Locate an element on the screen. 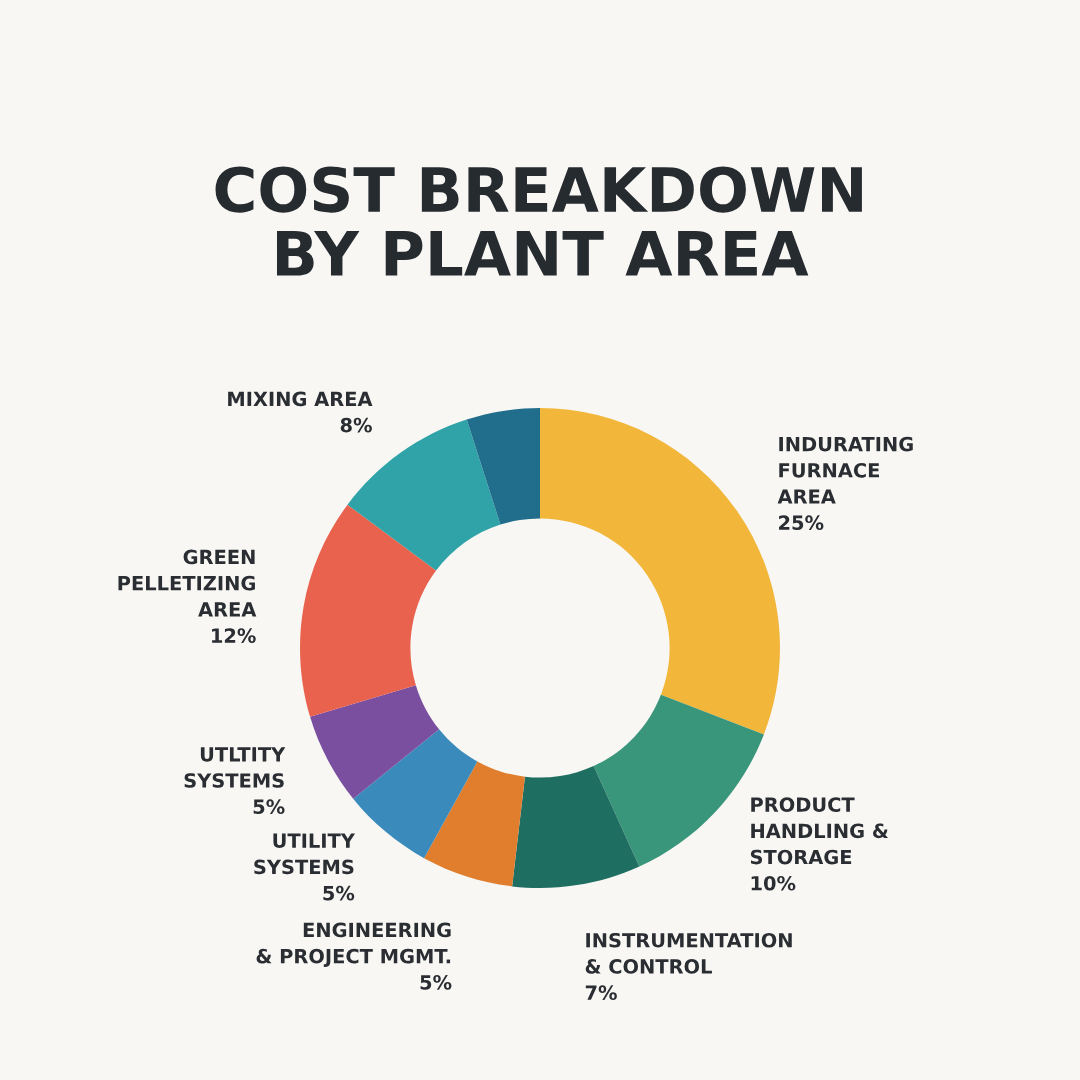 Image resolution: width=1080 pixels, height=1080 pixels. slice-label: INSTRUMENTATION & CONTROL is located at coordinates (688, 953).